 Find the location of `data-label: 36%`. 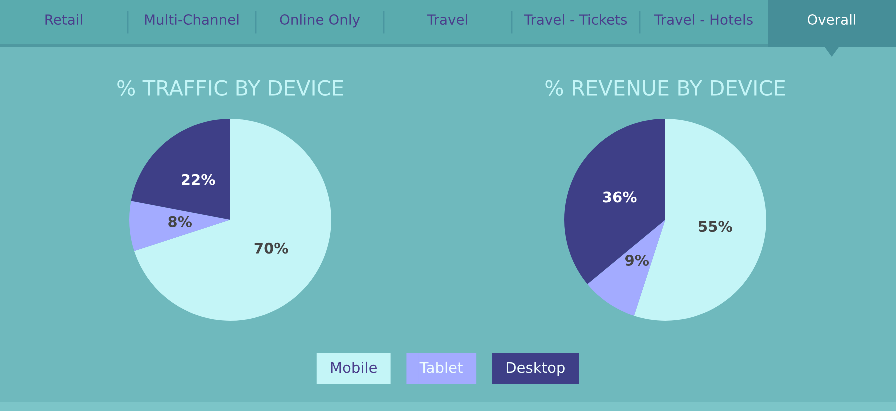

data-label: 36% is located at coordinates (620, 197).